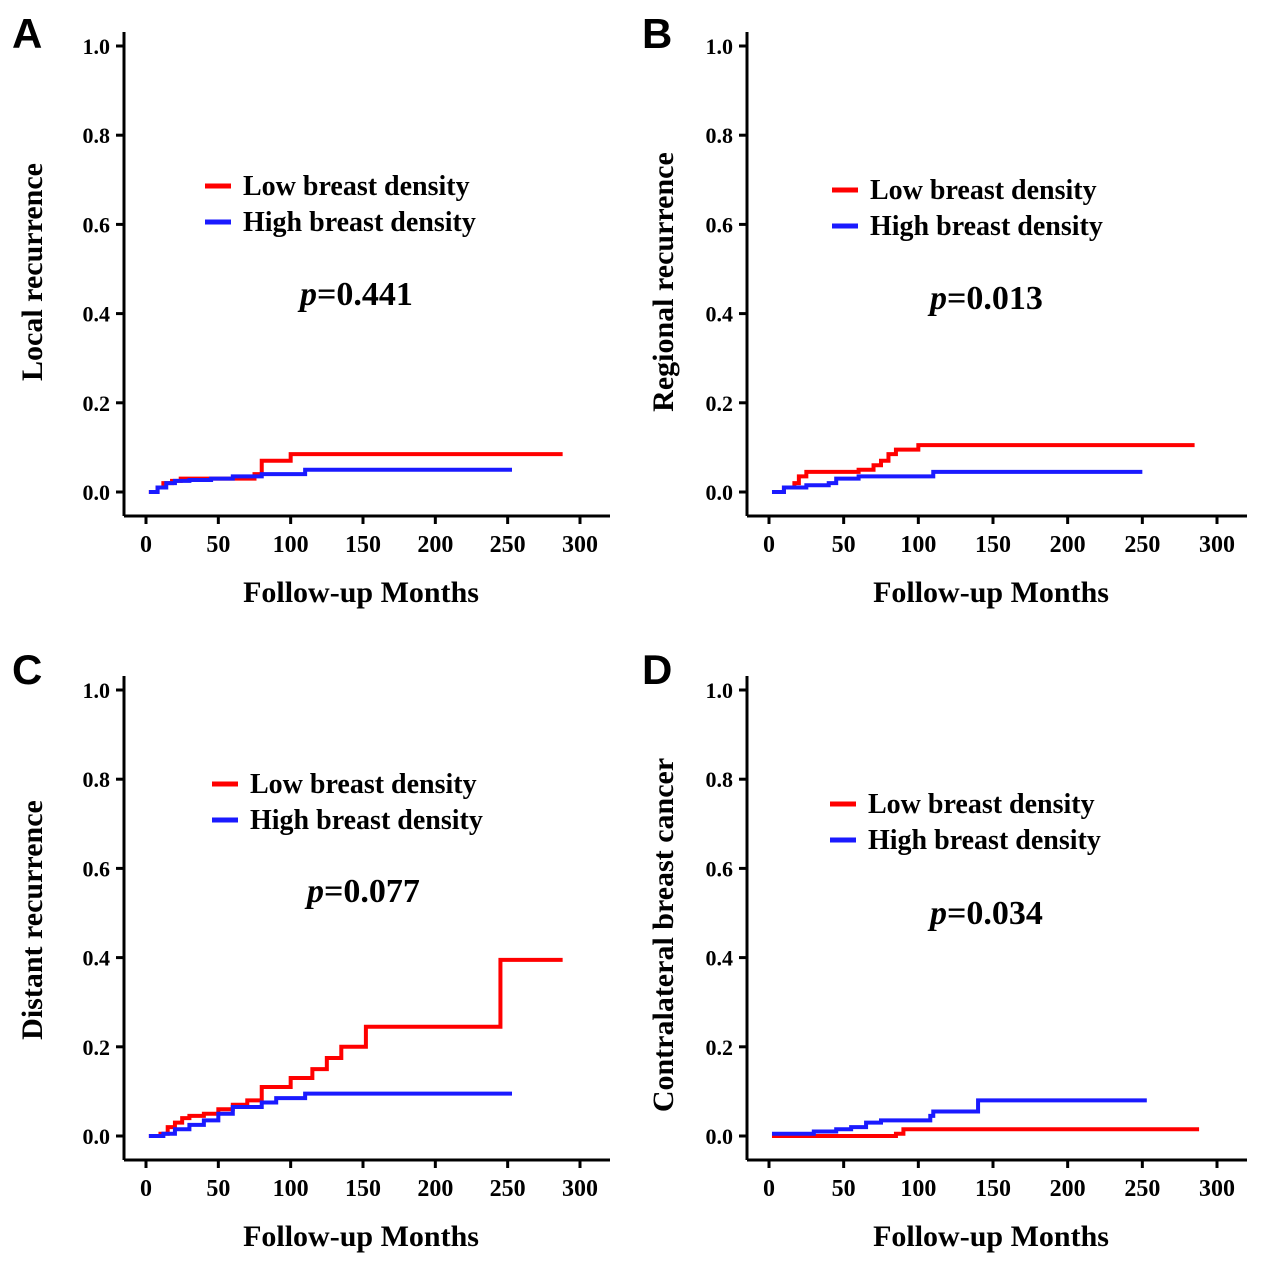 This screenshot has width=1263, height=1261. Describe the element at coordinates (657, 669) in the screenshot. I see `panel-letter-d: D` at that location.